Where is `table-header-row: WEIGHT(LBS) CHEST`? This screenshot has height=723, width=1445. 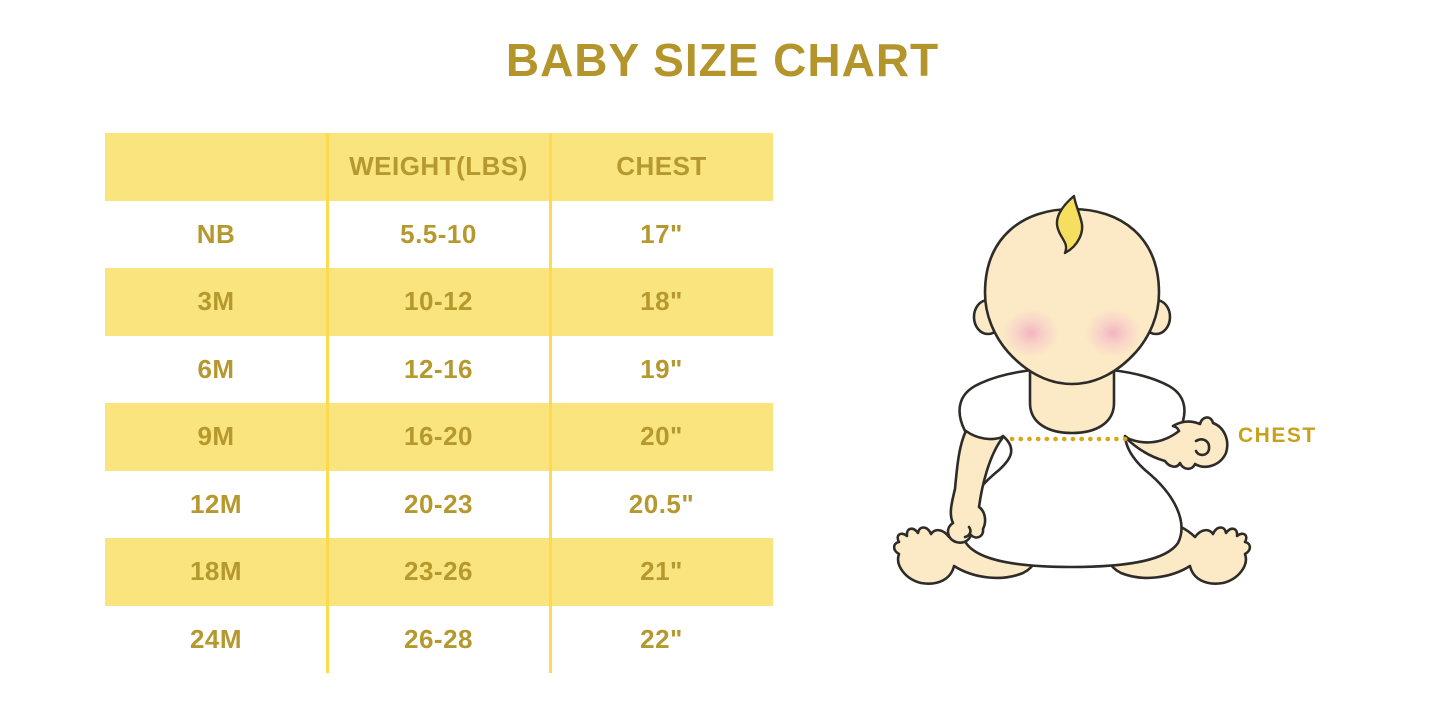 table-header-row: WEIGHT(LBS) CHEST is located at coordinates (439, 167).